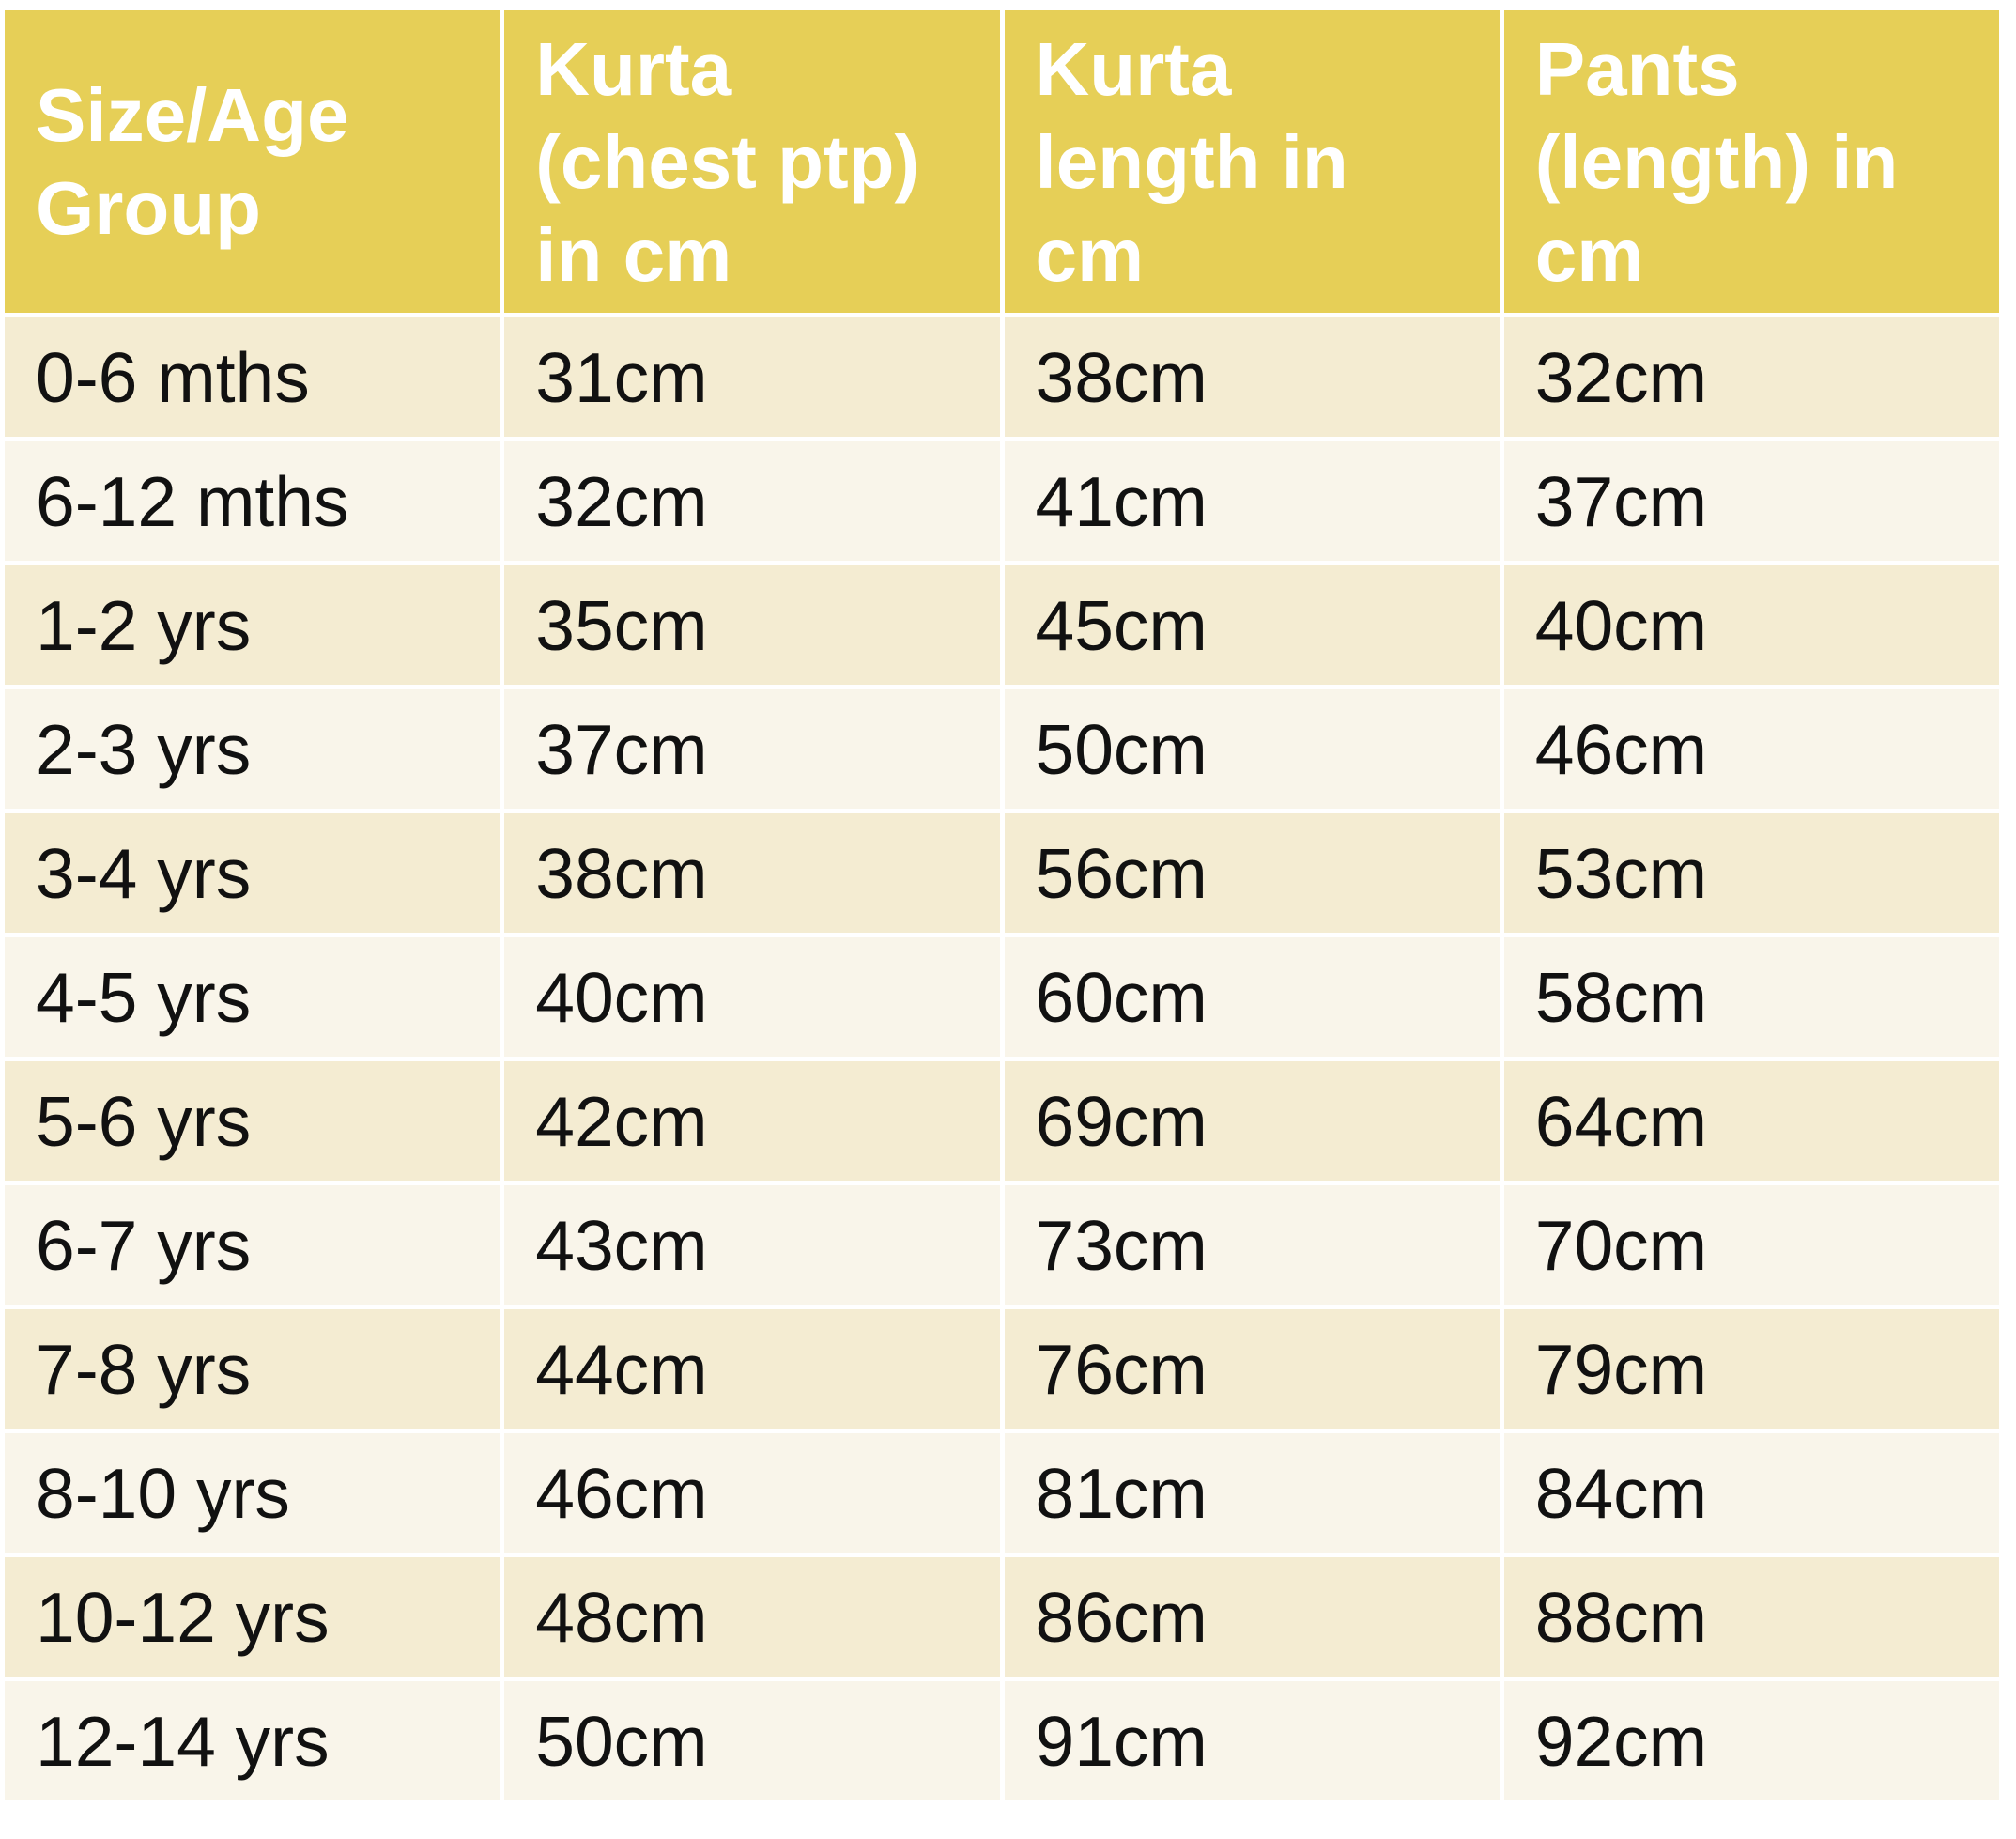 This screenshot has width=2016, height=1839. Describe the element at coordinates (1252, 997) in the screenshot. I see `kurta-length-cell: 60cm` at that location.